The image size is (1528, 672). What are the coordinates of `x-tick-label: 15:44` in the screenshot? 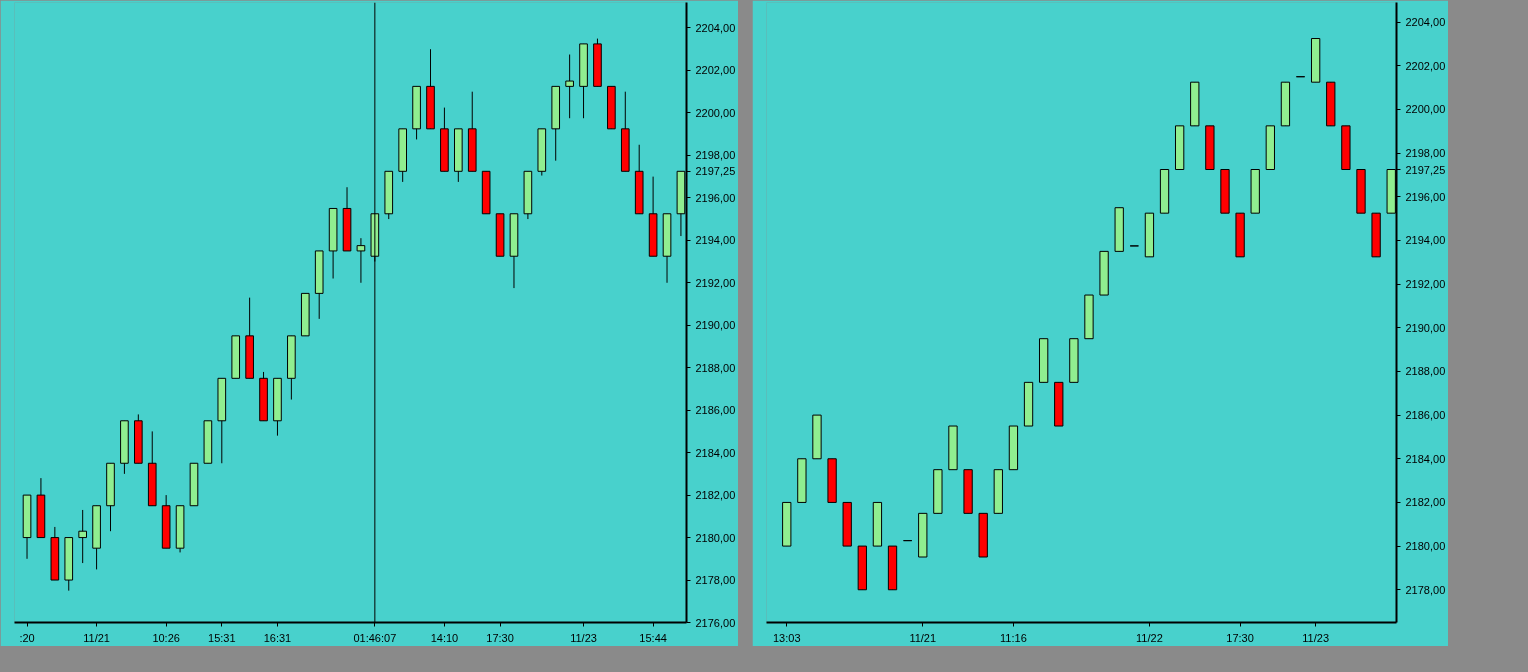 It's located at (653, 637).